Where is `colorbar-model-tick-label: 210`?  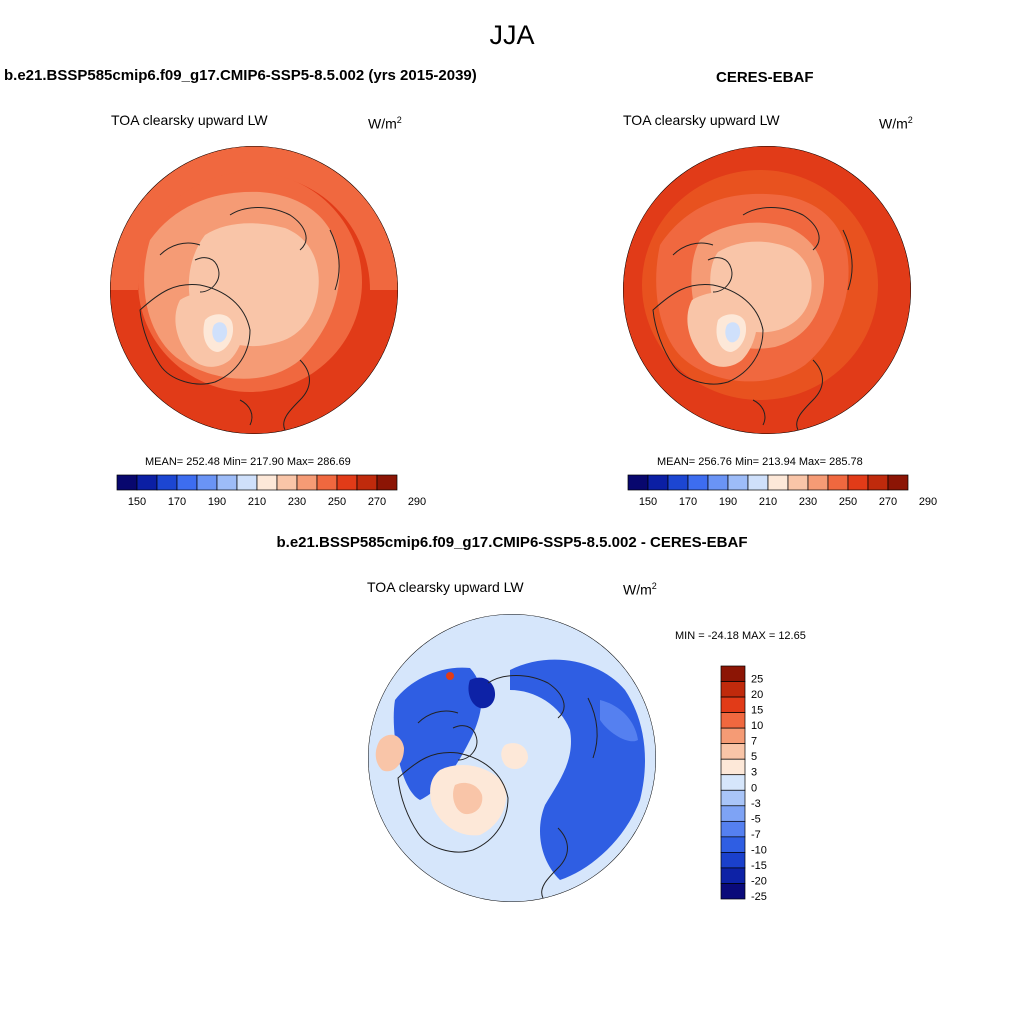 colorbar-model-tick-label: 210 is located at coordinates (257, 502).